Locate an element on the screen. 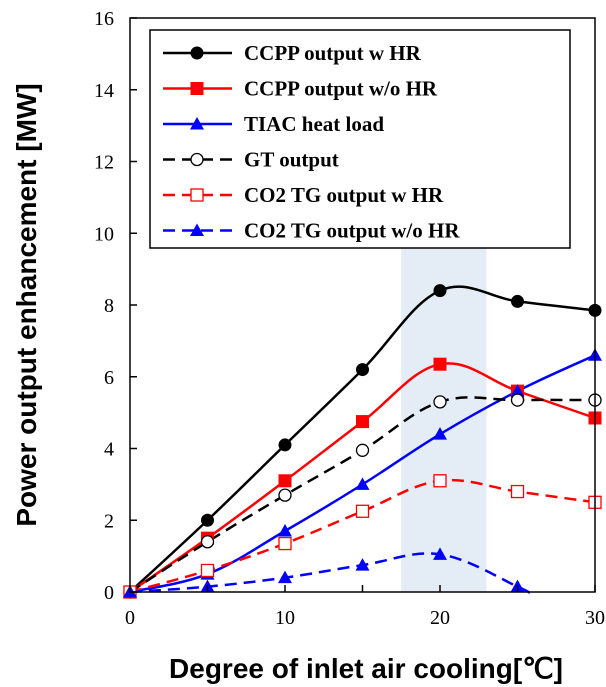  legend-label: CCPP output w/o HR is located at coordinates (341, 89).